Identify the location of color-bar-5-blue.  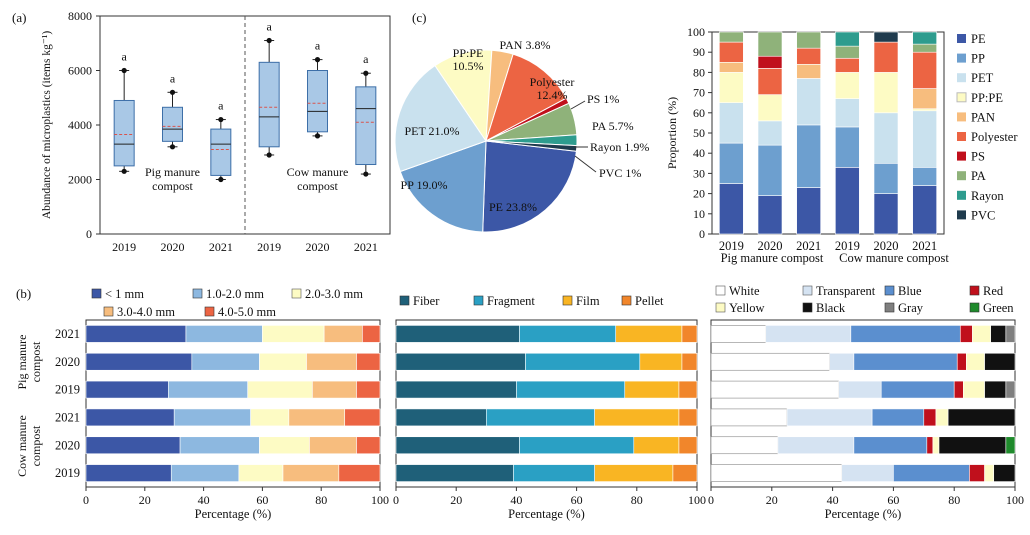
(931, 473).